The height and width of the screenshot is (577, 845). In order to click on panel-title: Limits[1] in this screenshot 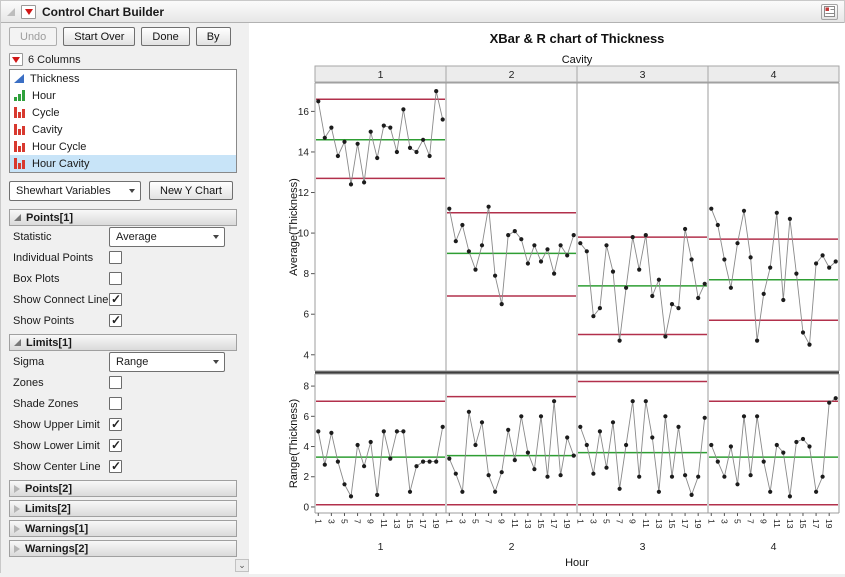, I will do `click(49, 342)`.